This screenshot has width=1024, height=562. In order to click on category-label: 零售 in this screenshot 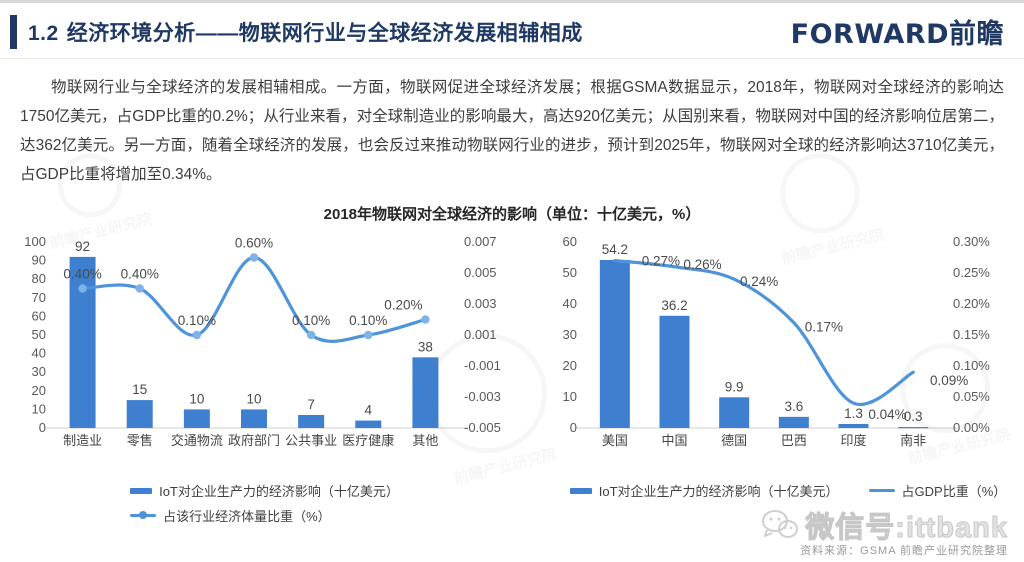, I will do `click(140, 440)`.